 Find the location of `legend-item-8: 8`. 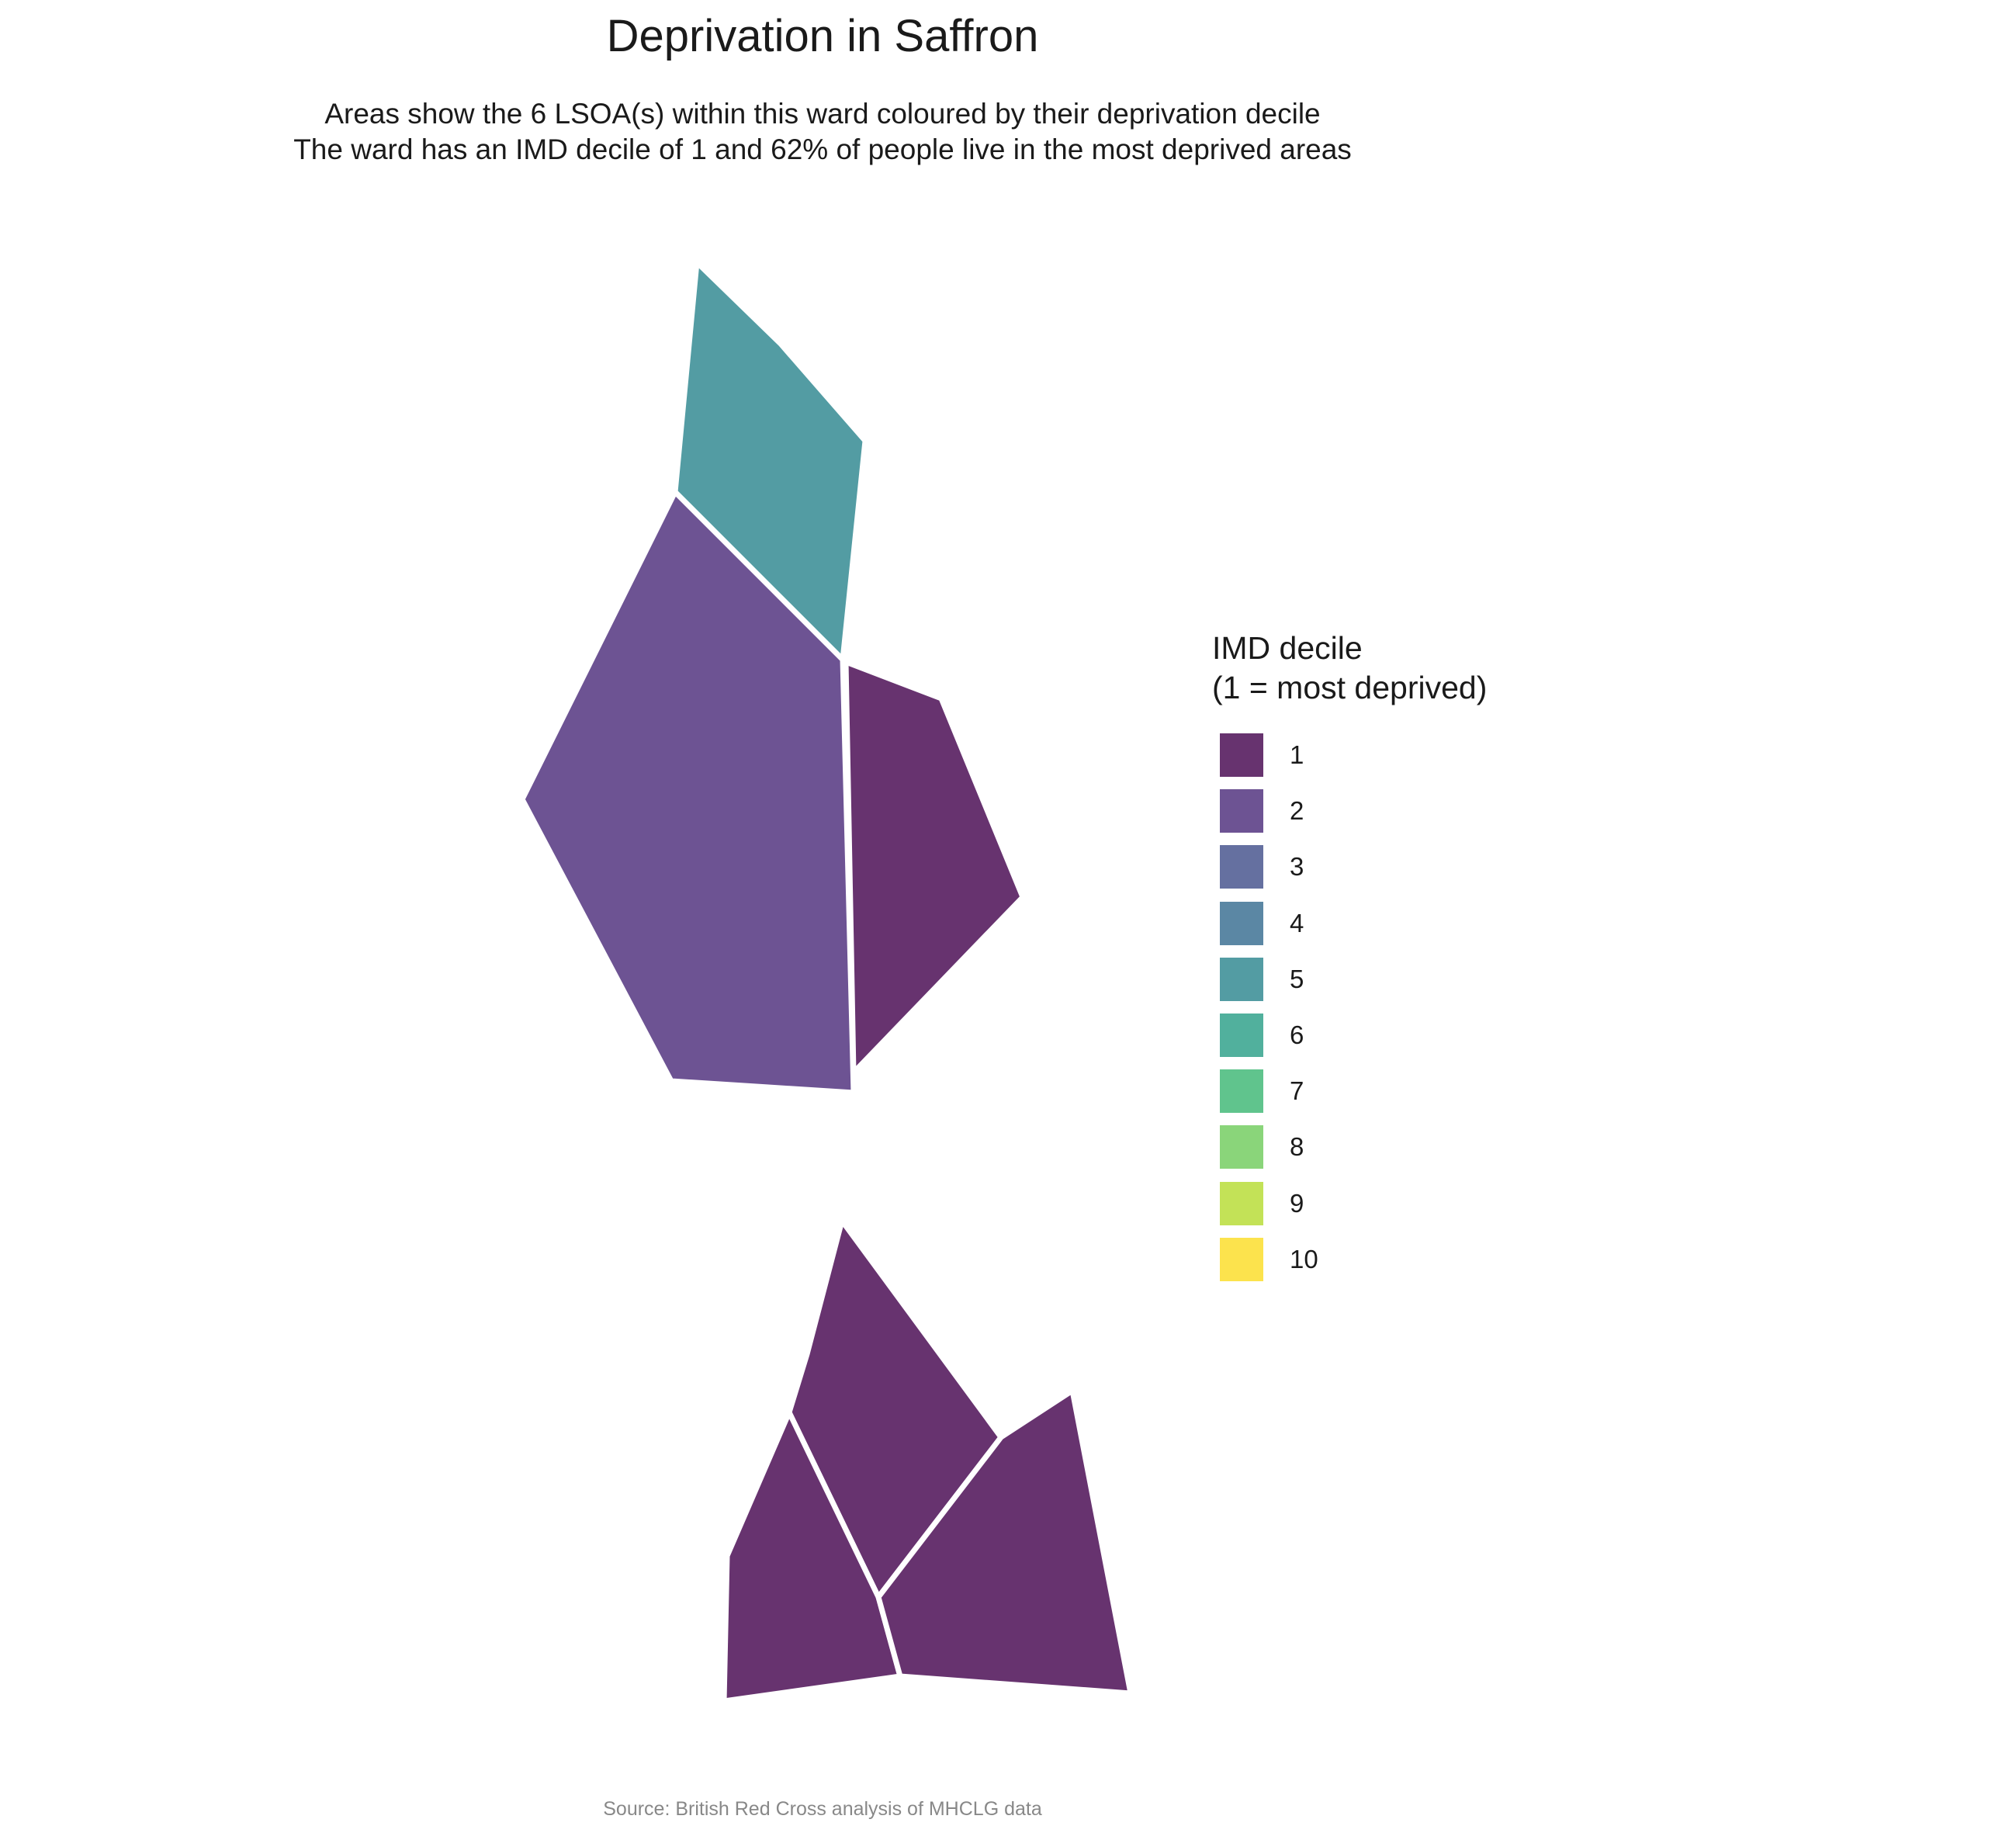

legend-item-8: 8 is located at coordinates (1414, 1149).